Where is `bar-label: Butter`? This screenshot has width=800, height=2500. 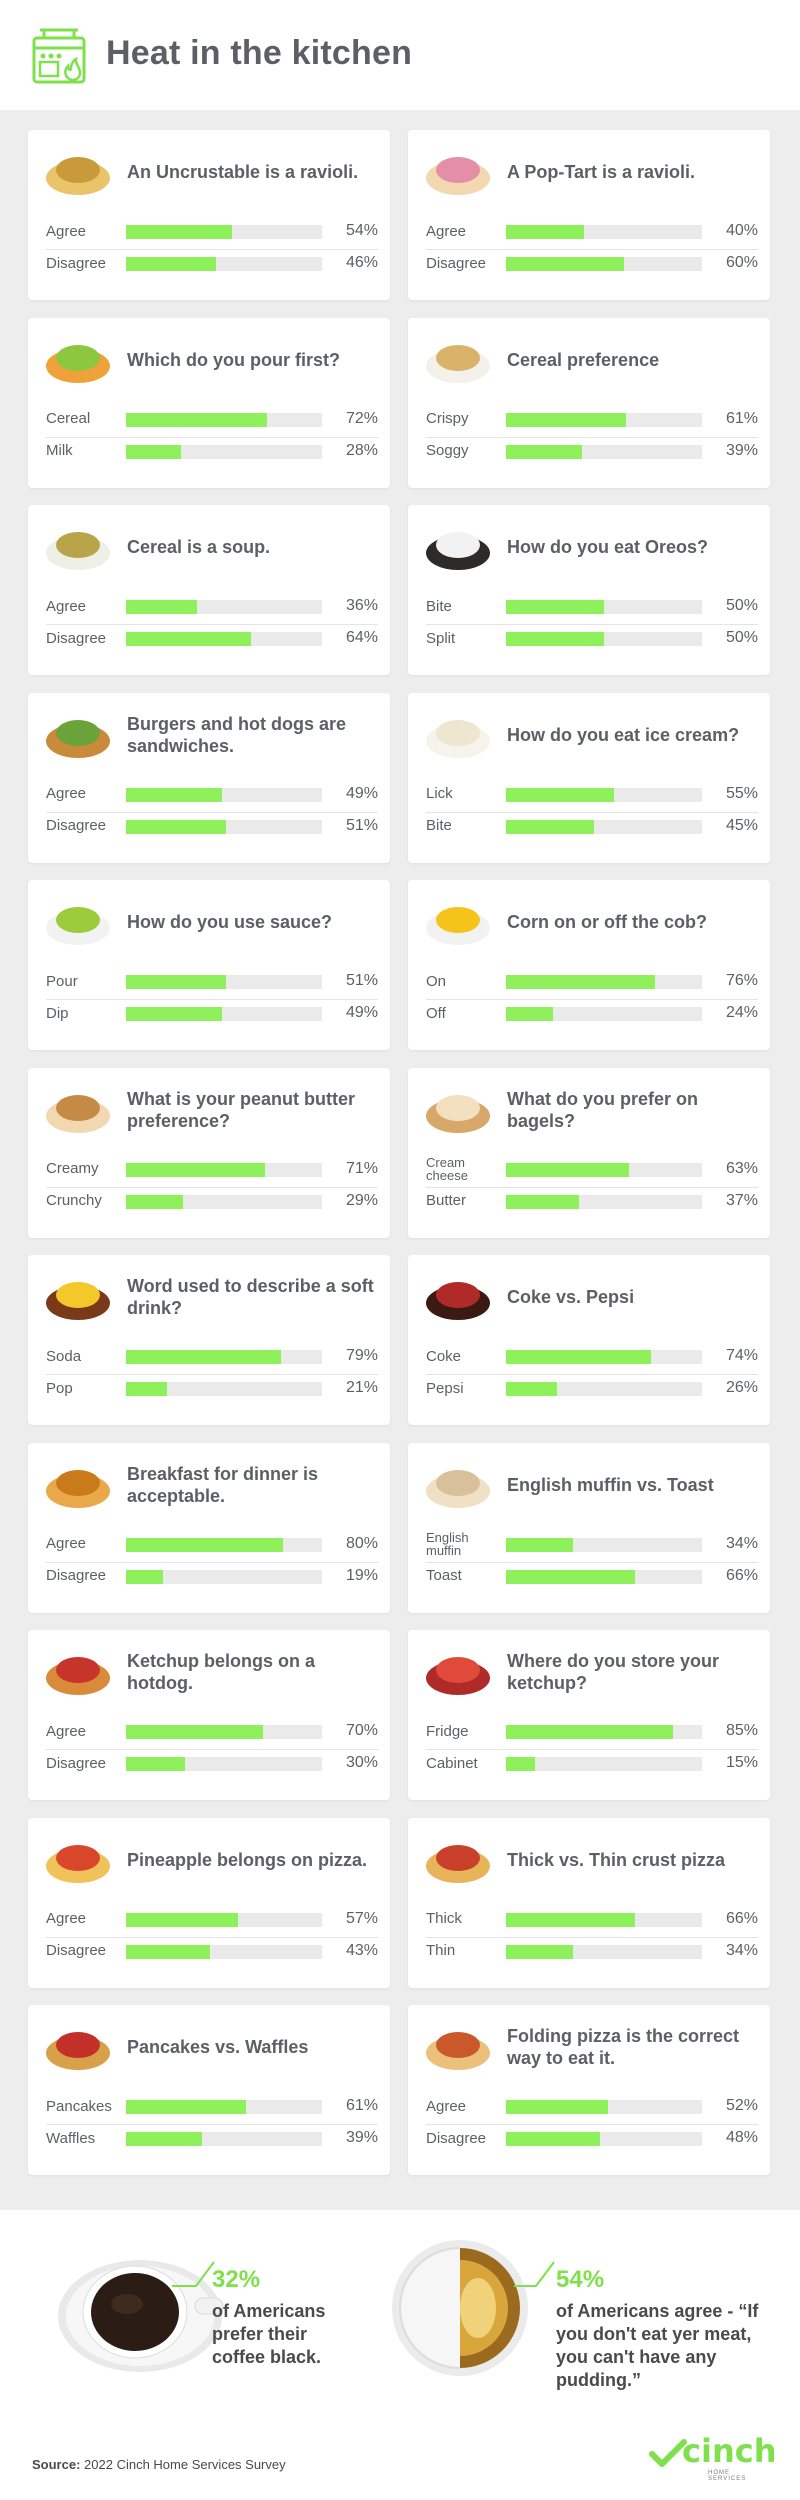 bar-label: Butter is located at coordinates (446, 1200).